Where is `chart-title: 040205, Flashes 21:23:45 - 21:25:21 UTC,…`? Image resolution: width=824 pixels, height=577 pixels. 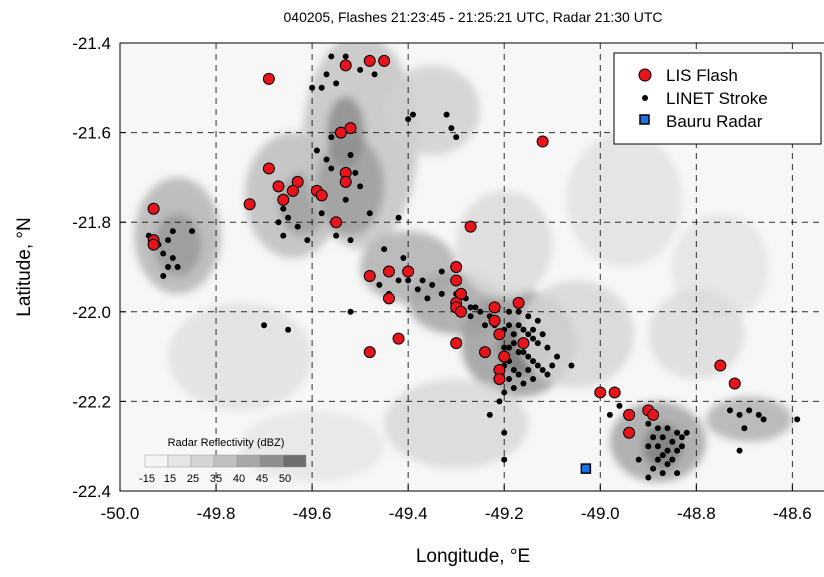
chart-title: 040205, Flashes 21:23:45 - 21:25:21 UTC,… is located at coordinates (473, 17).